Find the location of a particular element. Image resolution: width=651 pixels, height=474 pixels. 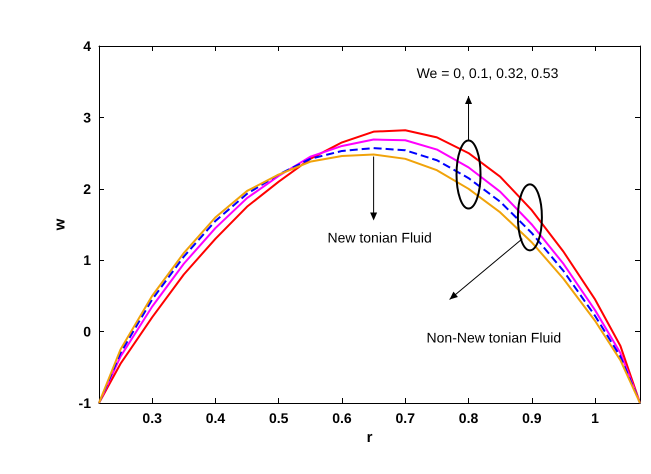

x-tick-label: 0.6 is located at coordinates (342, 418).